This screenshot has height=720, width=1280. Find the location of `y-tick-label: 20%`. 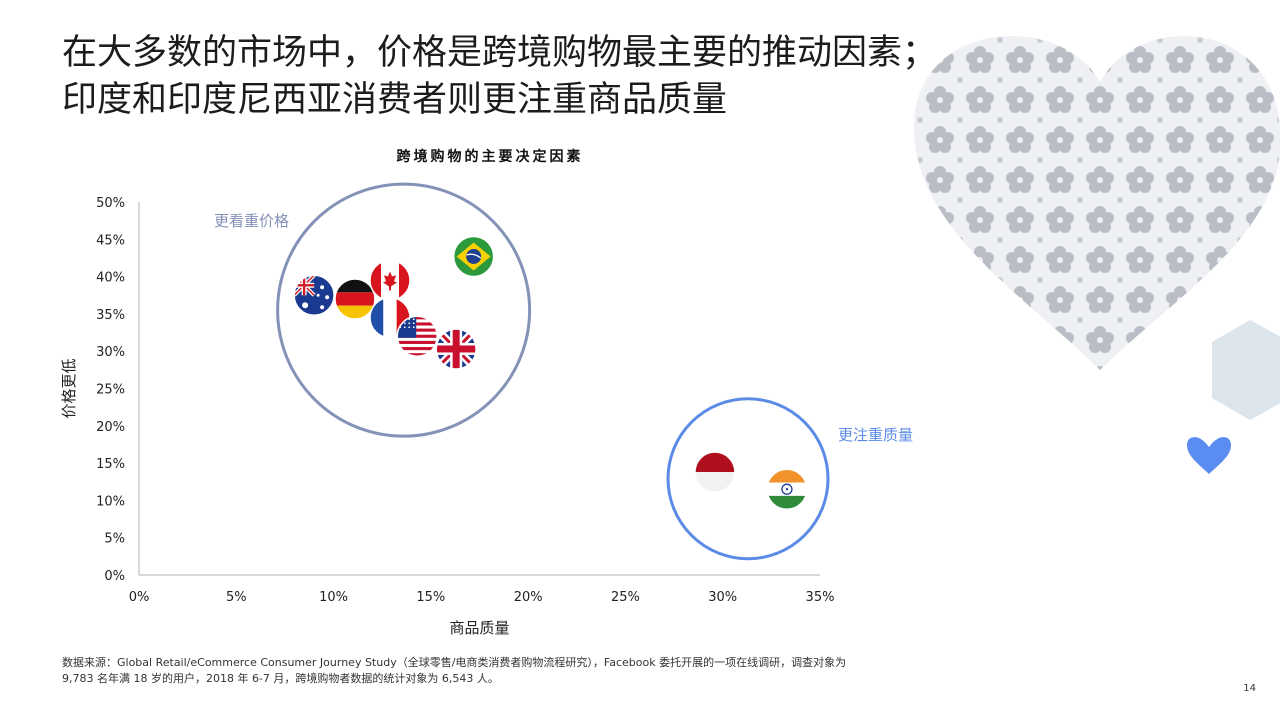

y-tick-label: 20% is located at coordinates (110, 427).